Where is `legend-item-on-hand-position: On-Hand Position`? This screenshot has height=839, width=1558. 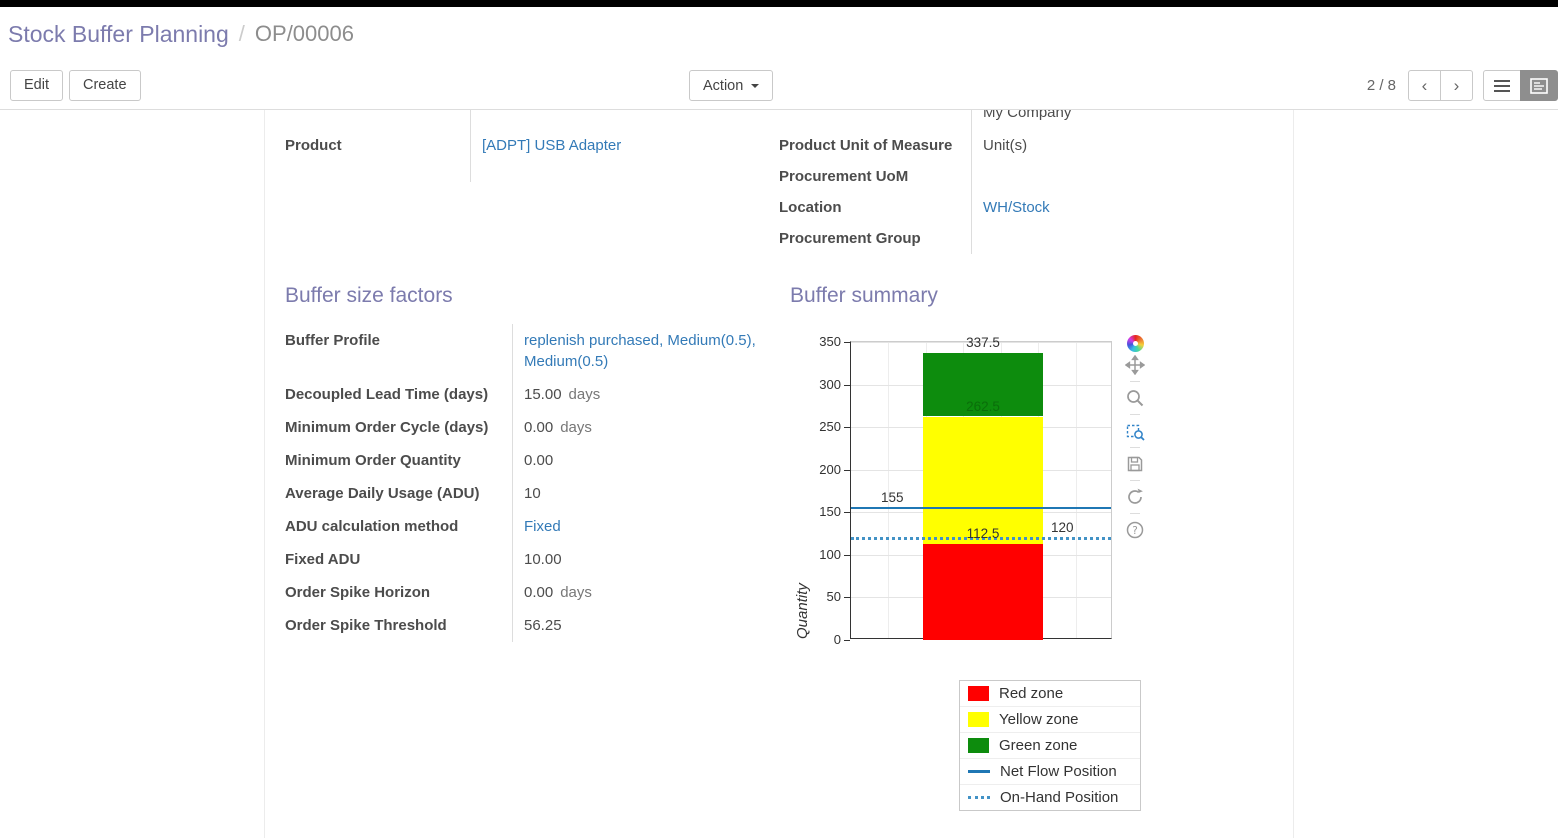
legend-item-on-hand-position: On-Hand Position is located at coordinates (1050, 797).